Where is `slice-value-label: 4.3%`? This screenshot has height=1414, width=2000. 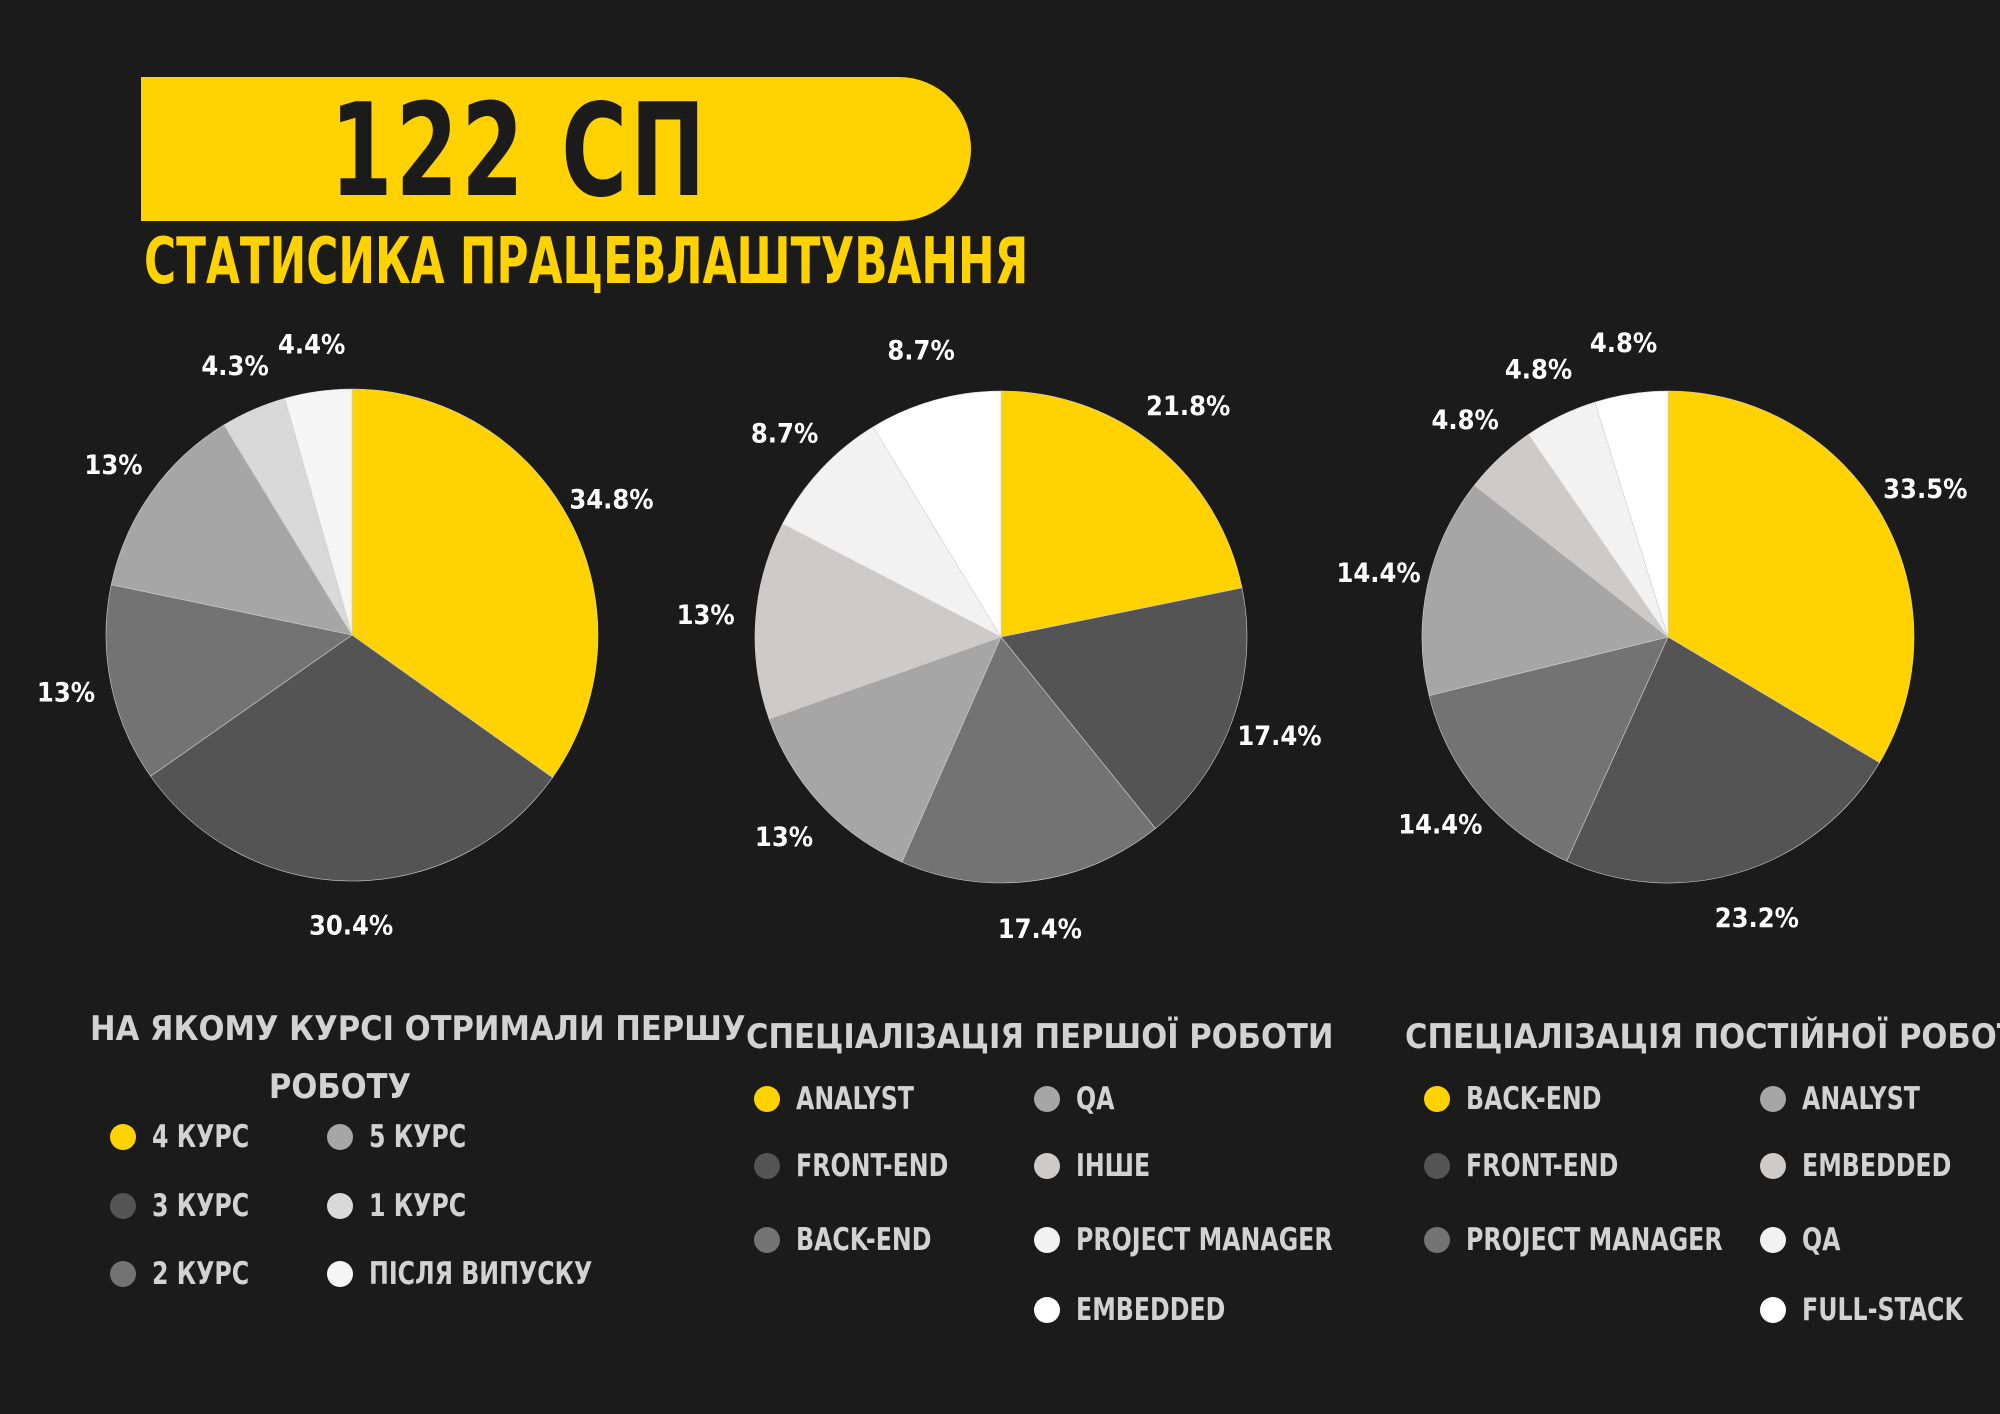 slice-value-label: 4.3% is located at coordinates (234, 366).